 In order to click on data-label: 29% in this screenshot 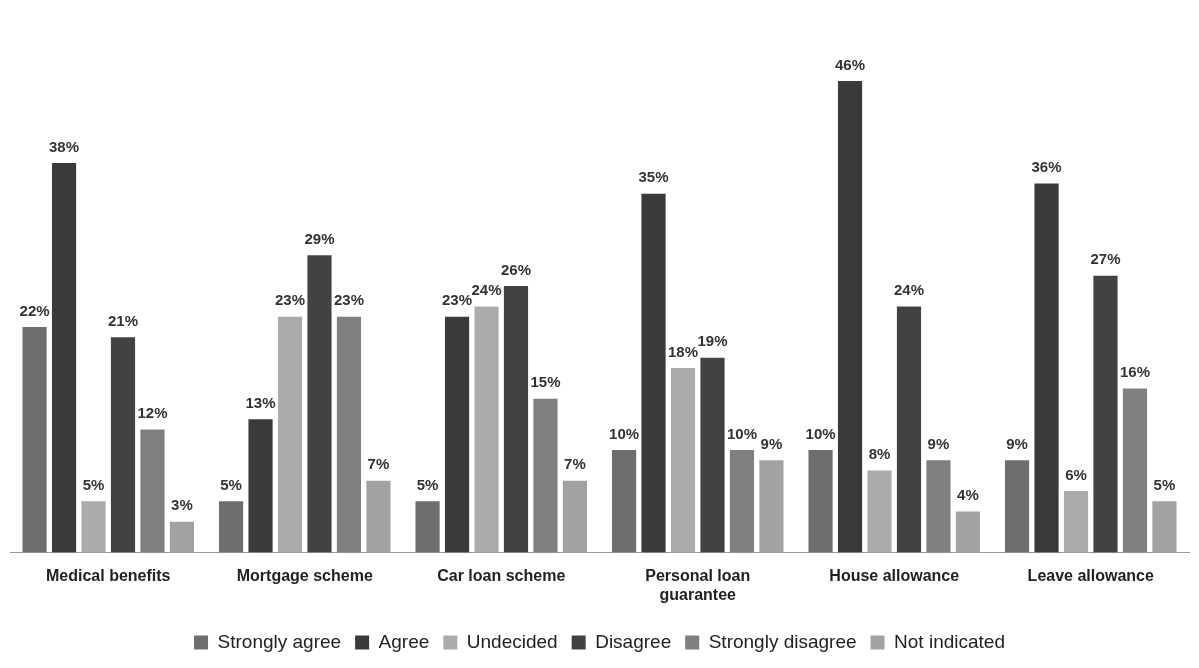, I will do `click(319, 238)`.